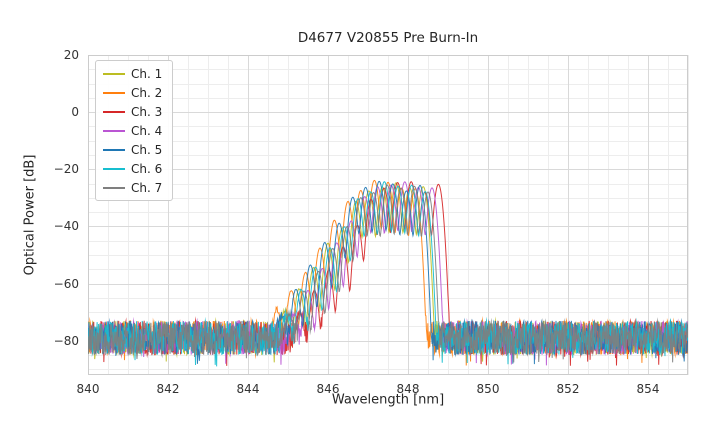 This screenshot has width=720, height=432. Describe the element at coordinates (568, 389) in the screenshot. I see `x-tick-label: 852` at that location.